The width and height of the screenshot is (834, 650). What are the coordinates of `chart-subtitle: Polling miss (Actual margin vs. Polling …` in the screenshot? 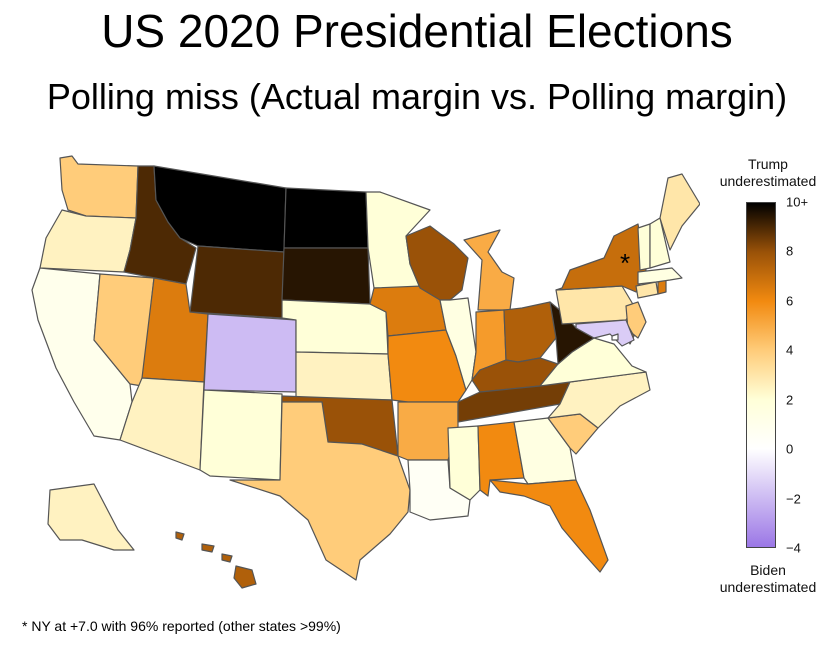 It's located at (417, 96).